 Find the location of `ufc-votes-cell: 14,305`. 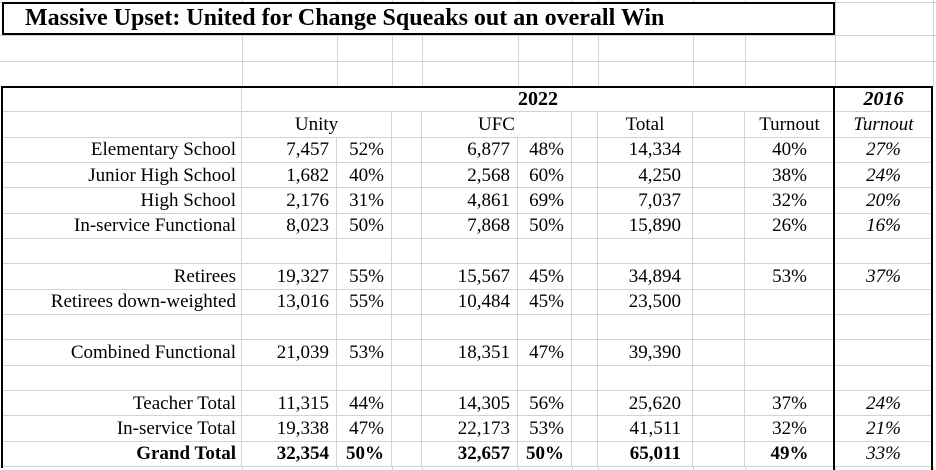

ufc-votes-cell: 14,305 is located at coordinates (470, 403).